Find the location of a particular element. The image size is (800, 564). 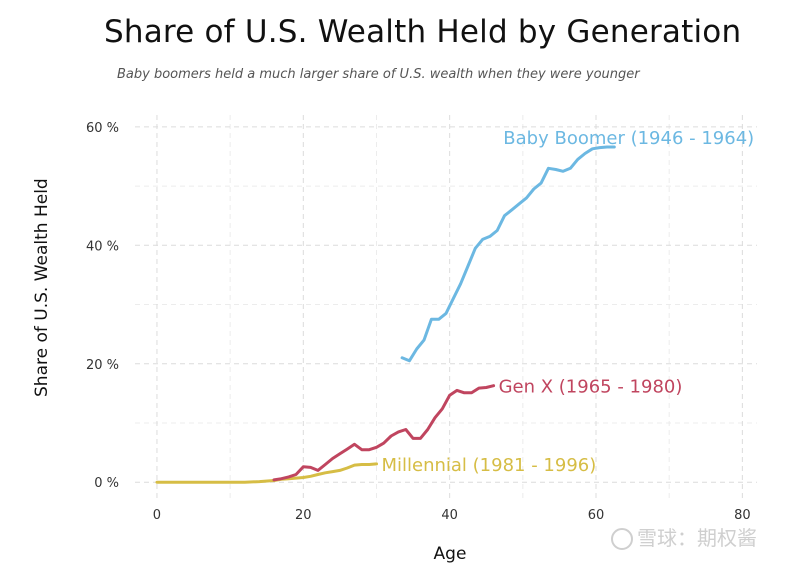

series-label: Millennial (1981 - 1996) is located at coordinates (488, 465).